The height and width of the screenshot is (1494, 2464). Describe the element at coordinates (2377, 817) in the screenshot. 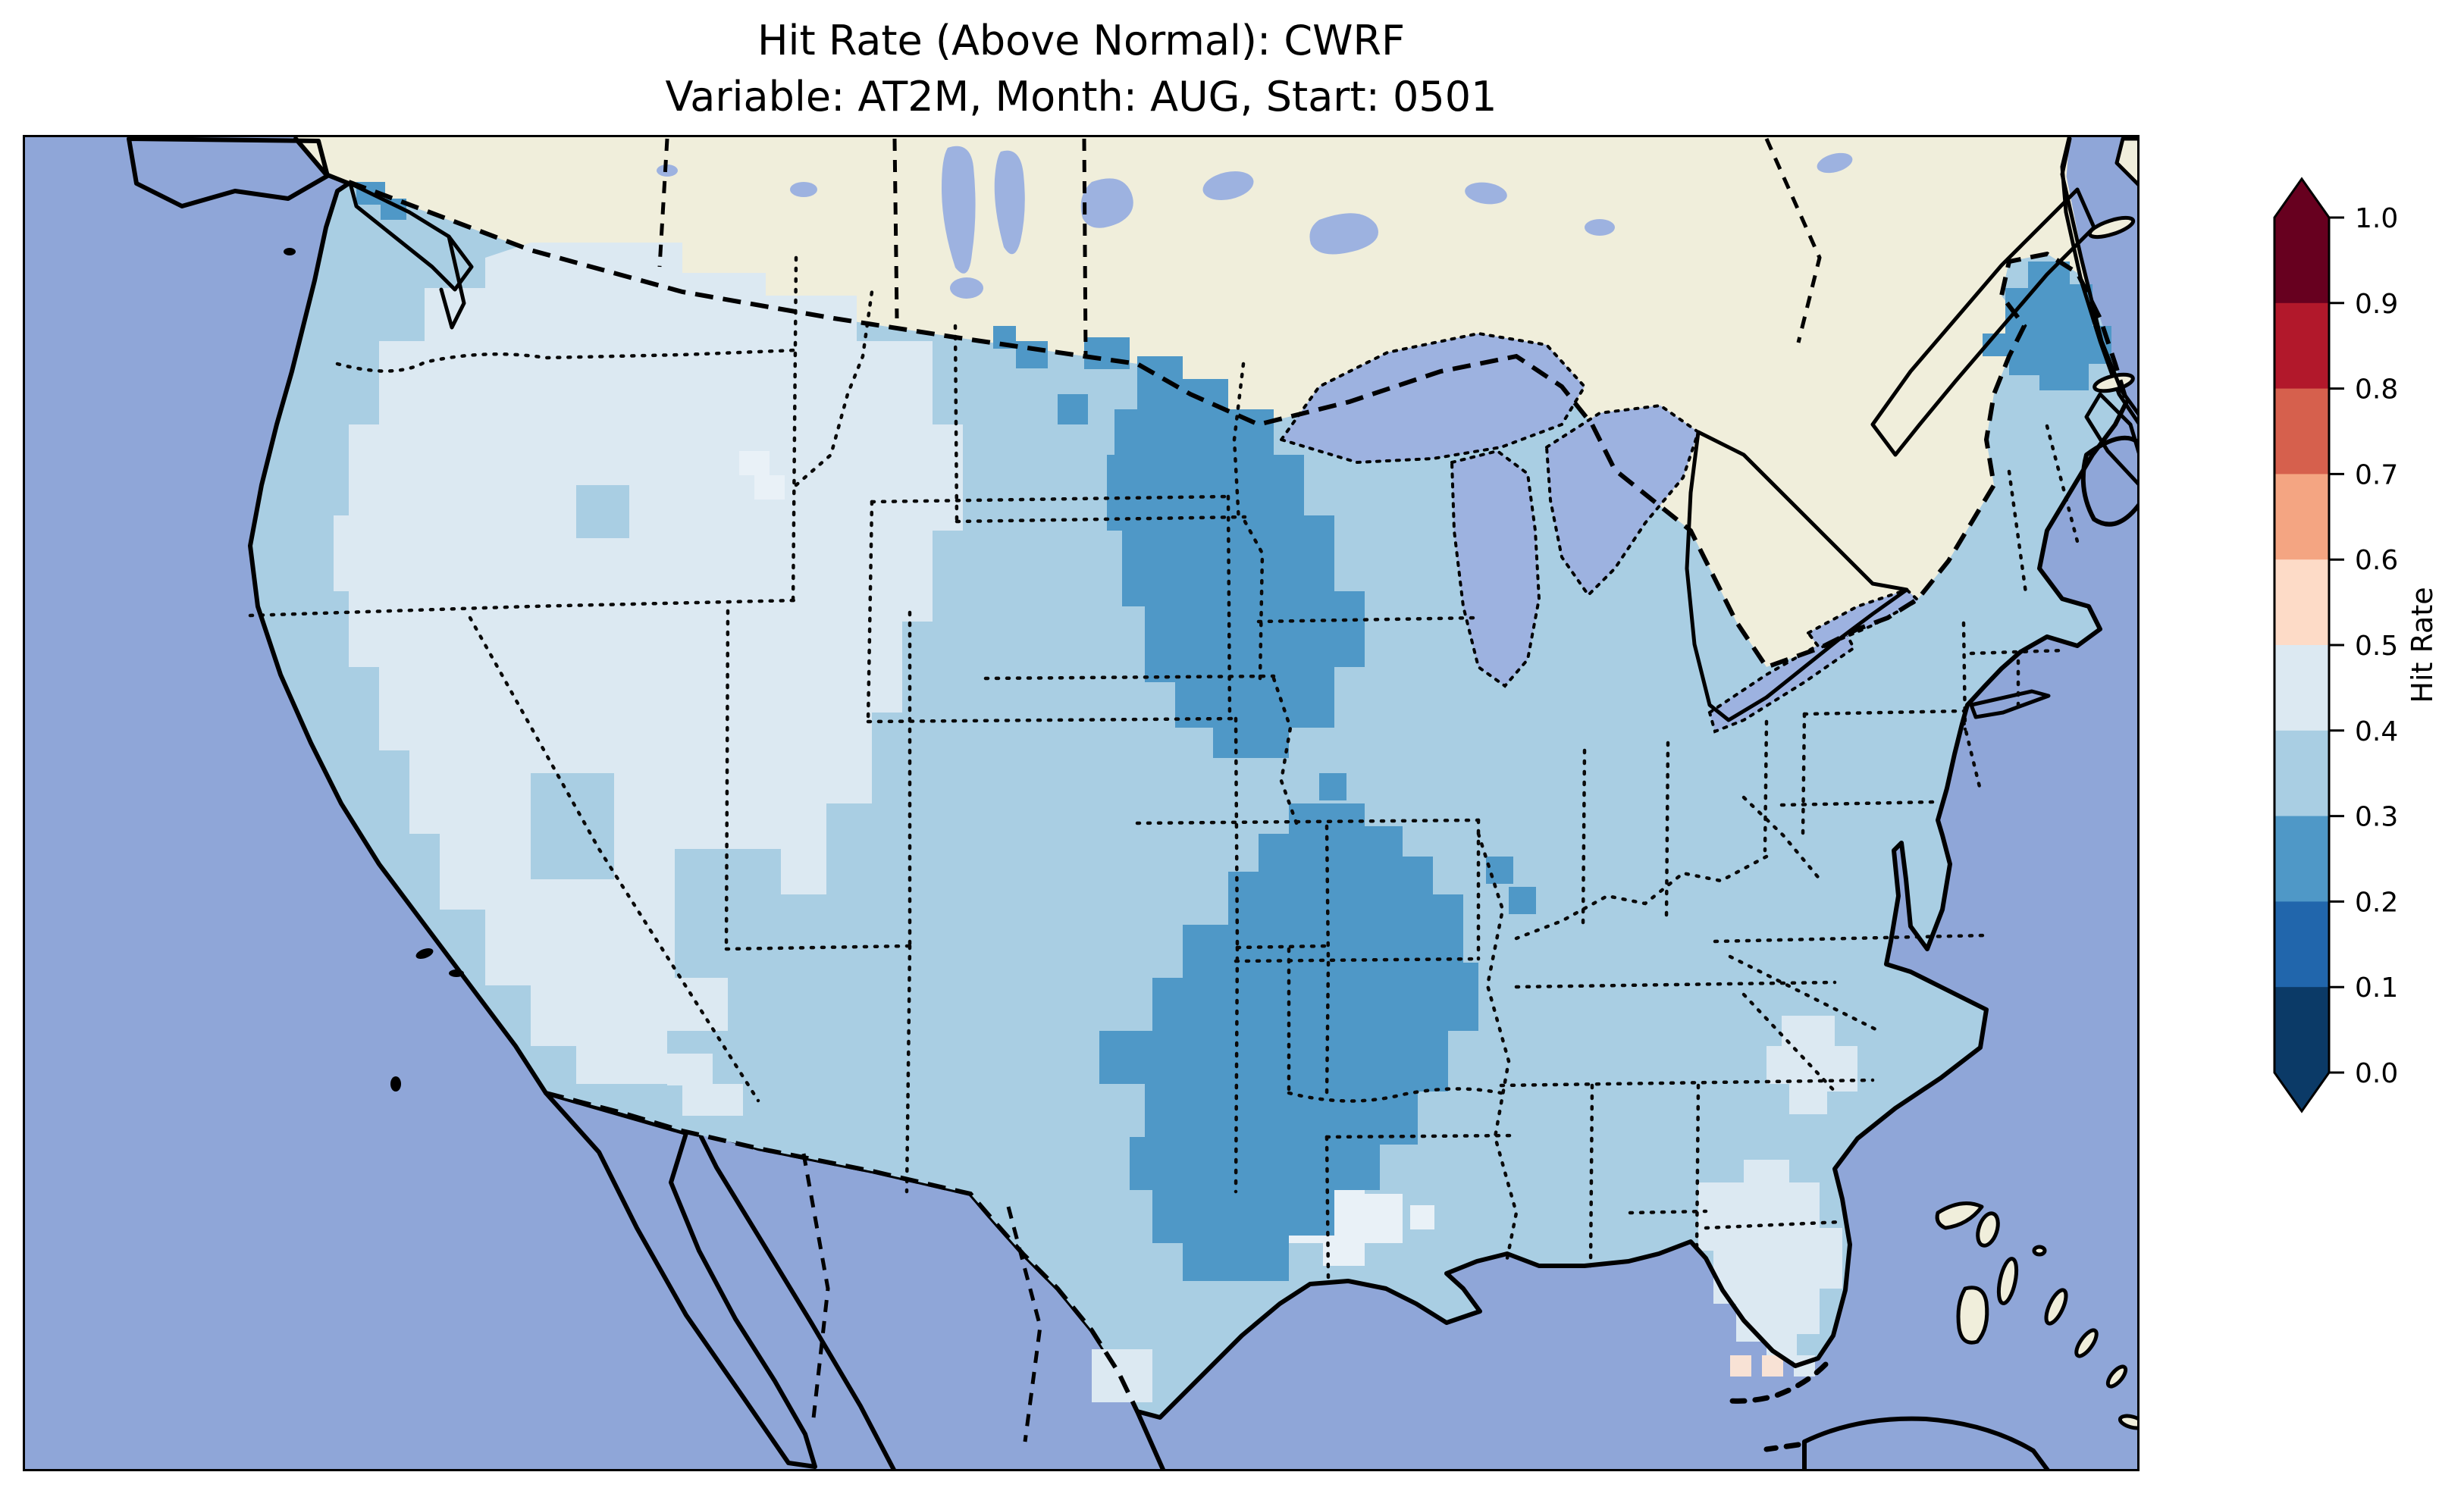

I see `colorbar-tick-label: 0.3` at that location.